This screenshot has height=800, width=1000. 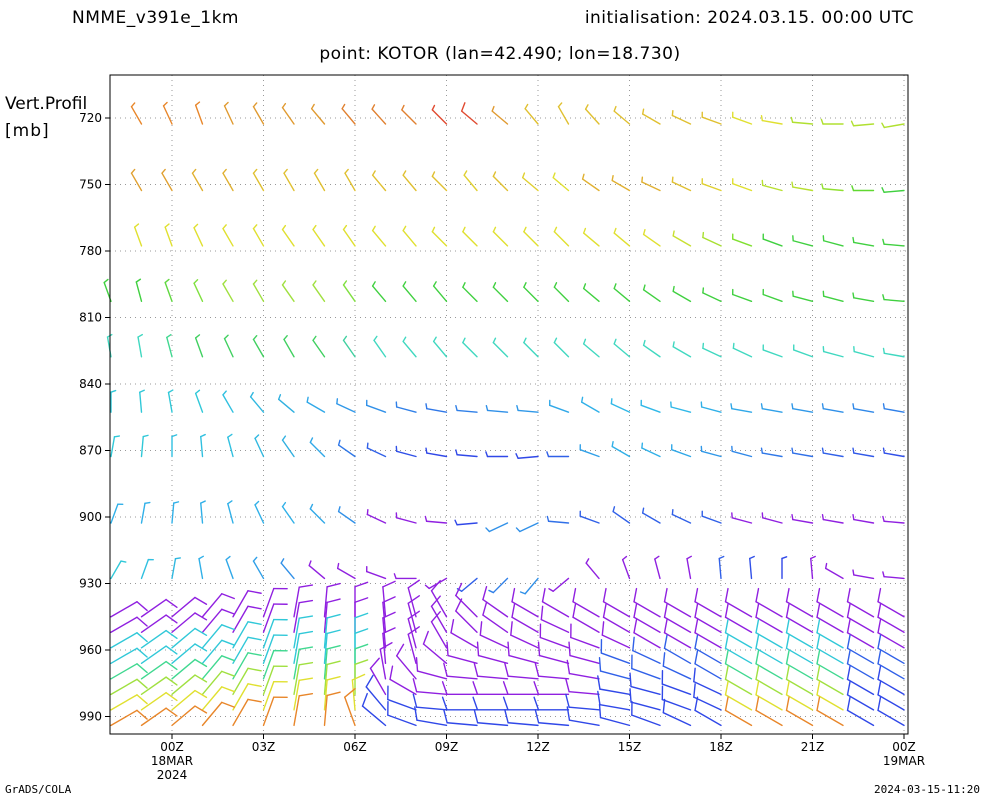 What do you see at coordinates (155, 18) in the screenshot?
I see `model-name: NMME_v391e_1km` at bounding box center [155, 18].